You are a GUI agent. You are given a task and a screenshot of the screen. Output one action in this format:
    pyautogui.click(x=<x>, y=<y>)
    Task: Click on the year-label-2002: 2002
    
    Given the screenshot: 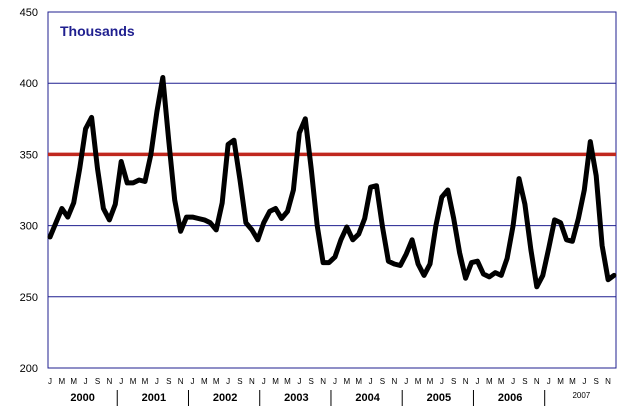 What is the action you would take?
    pyautogui.click(x=225, y=398)
    